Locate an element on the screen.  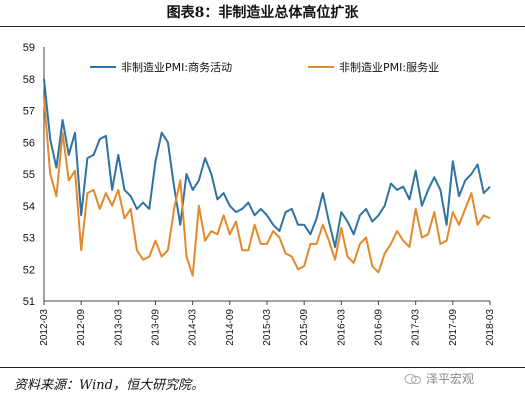
y-tick-label: 56 is located at coordinates (29, 143).